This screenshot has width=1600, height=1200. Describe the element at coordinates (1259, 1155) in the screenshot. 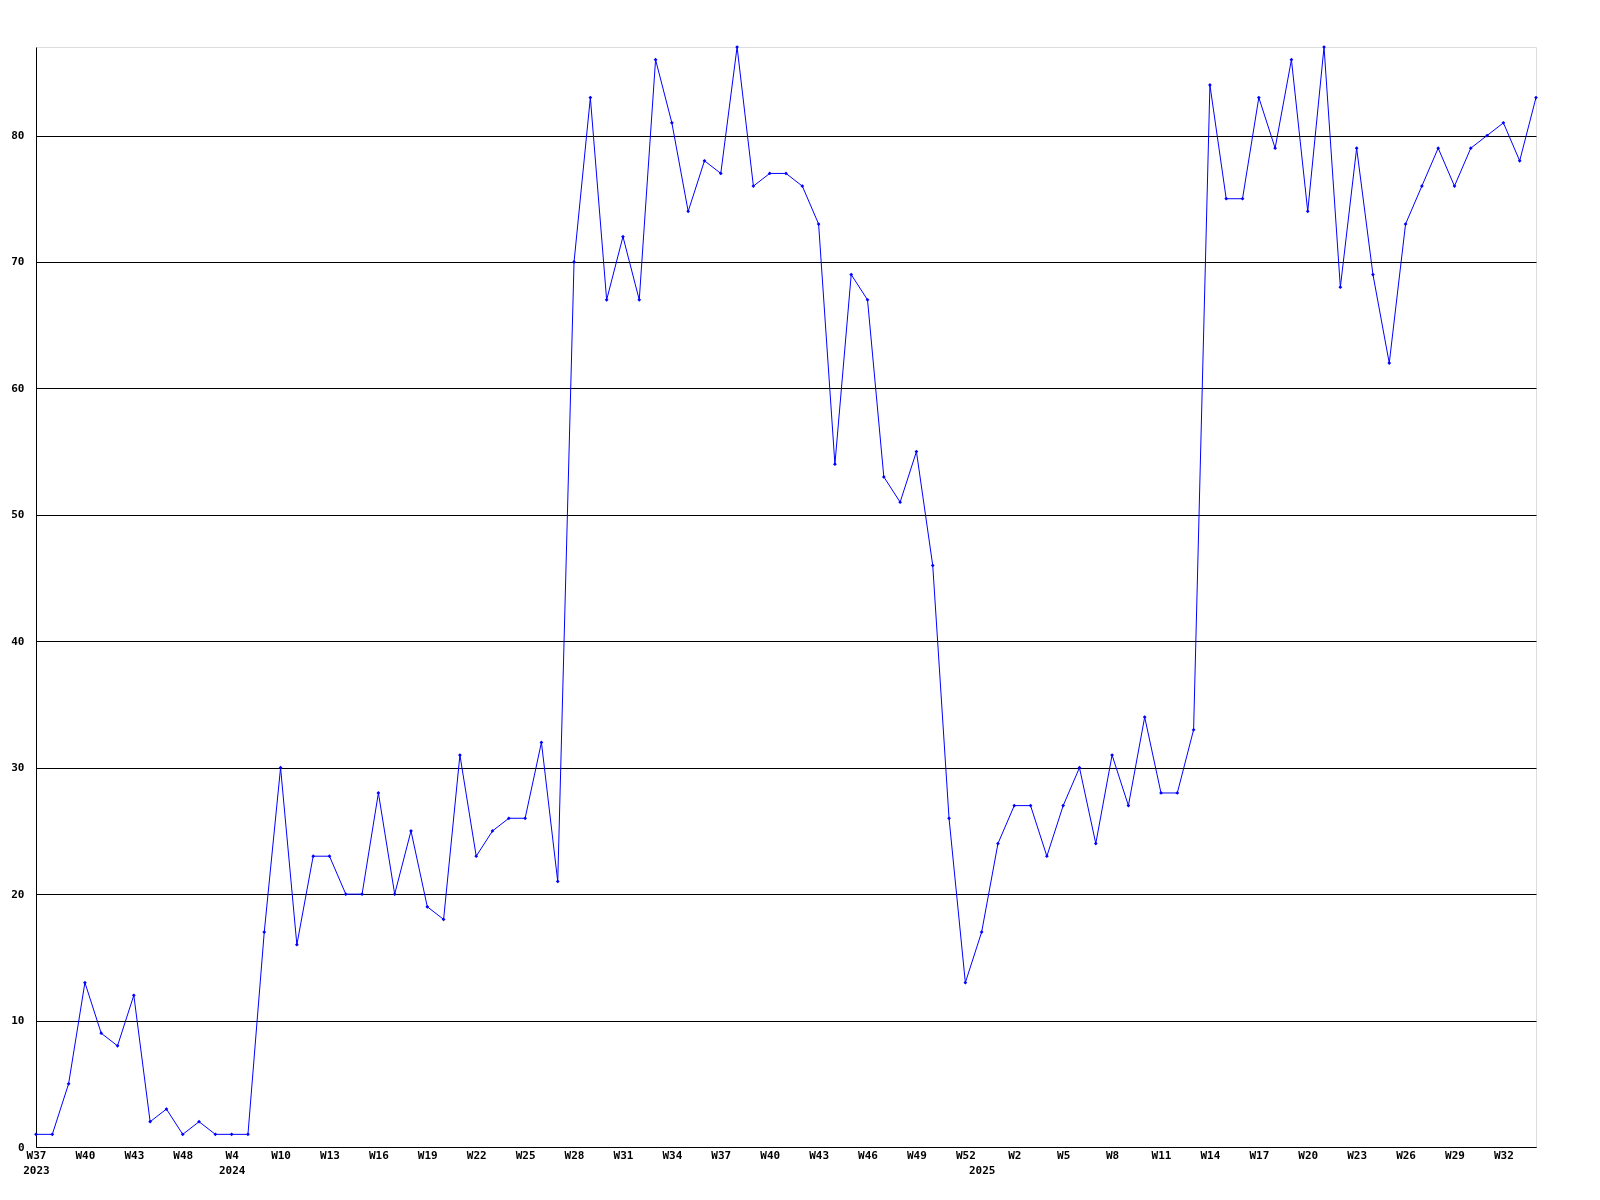

I see `x-tick-label: W17` at that location.